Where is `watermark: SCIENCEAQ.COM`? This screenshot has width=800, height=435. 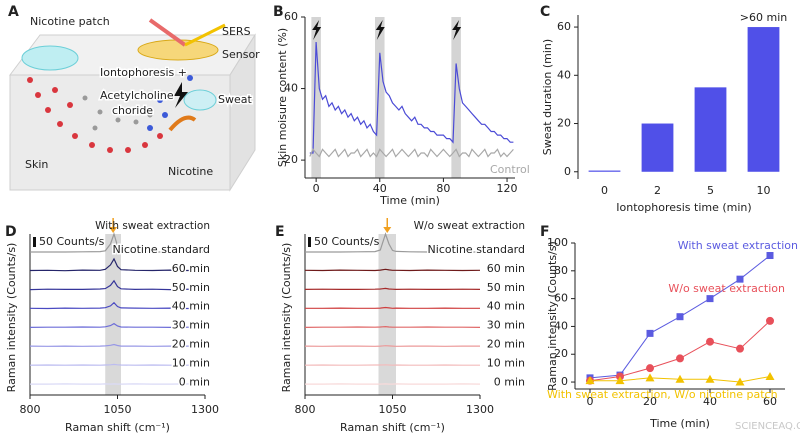
watermark: SCIENCEAQ.COM is located at coordinates (767, 426).